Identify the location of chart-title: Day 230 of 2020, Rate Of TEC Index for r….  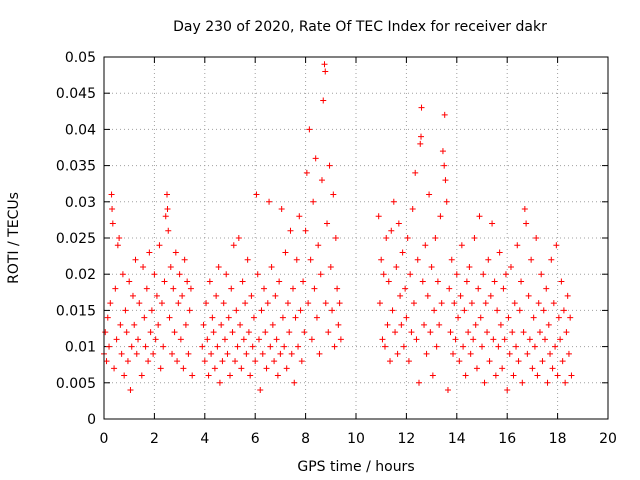
(360, 27).